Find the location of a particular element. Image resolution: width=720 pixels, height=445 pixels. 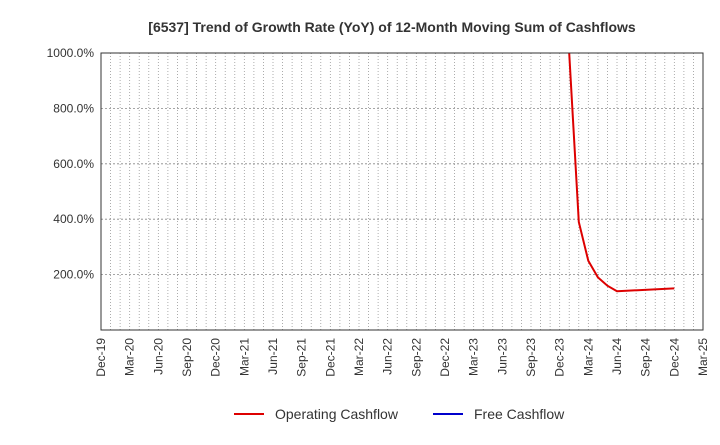

y-tick-label: 1000.0% is located at coordinates (71, 53).